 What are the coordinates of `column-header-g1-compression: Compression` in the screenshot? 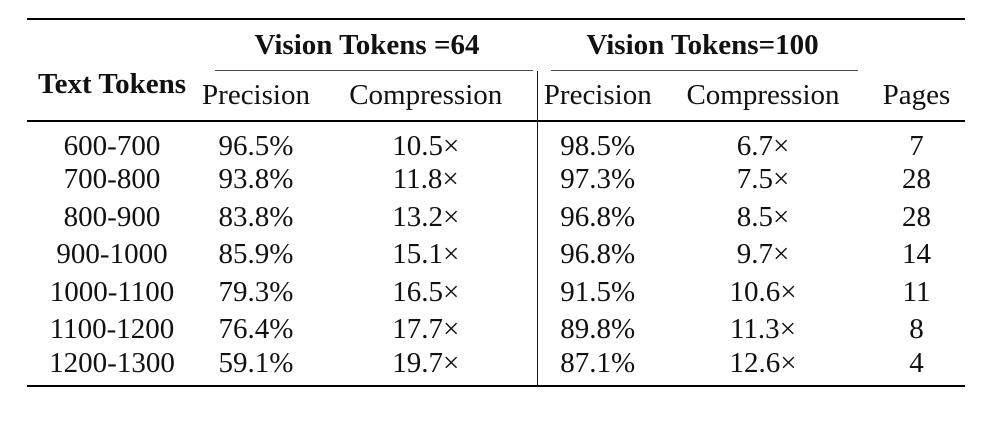 It's located at (426, 96).